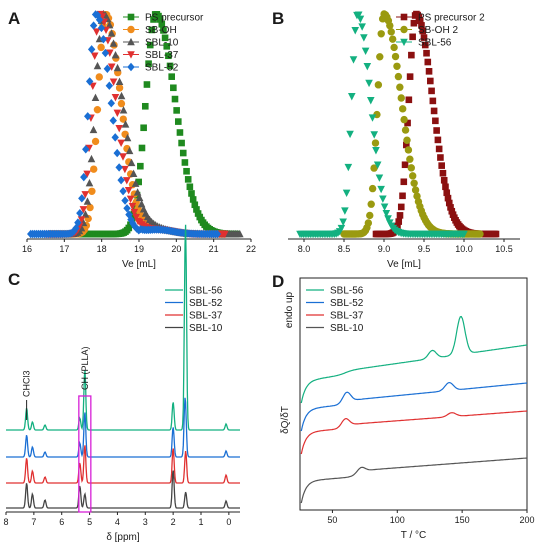  Describe the element at coordinates (5, 522) in the screenshot. I see `x-tick-label: 8` at that location.